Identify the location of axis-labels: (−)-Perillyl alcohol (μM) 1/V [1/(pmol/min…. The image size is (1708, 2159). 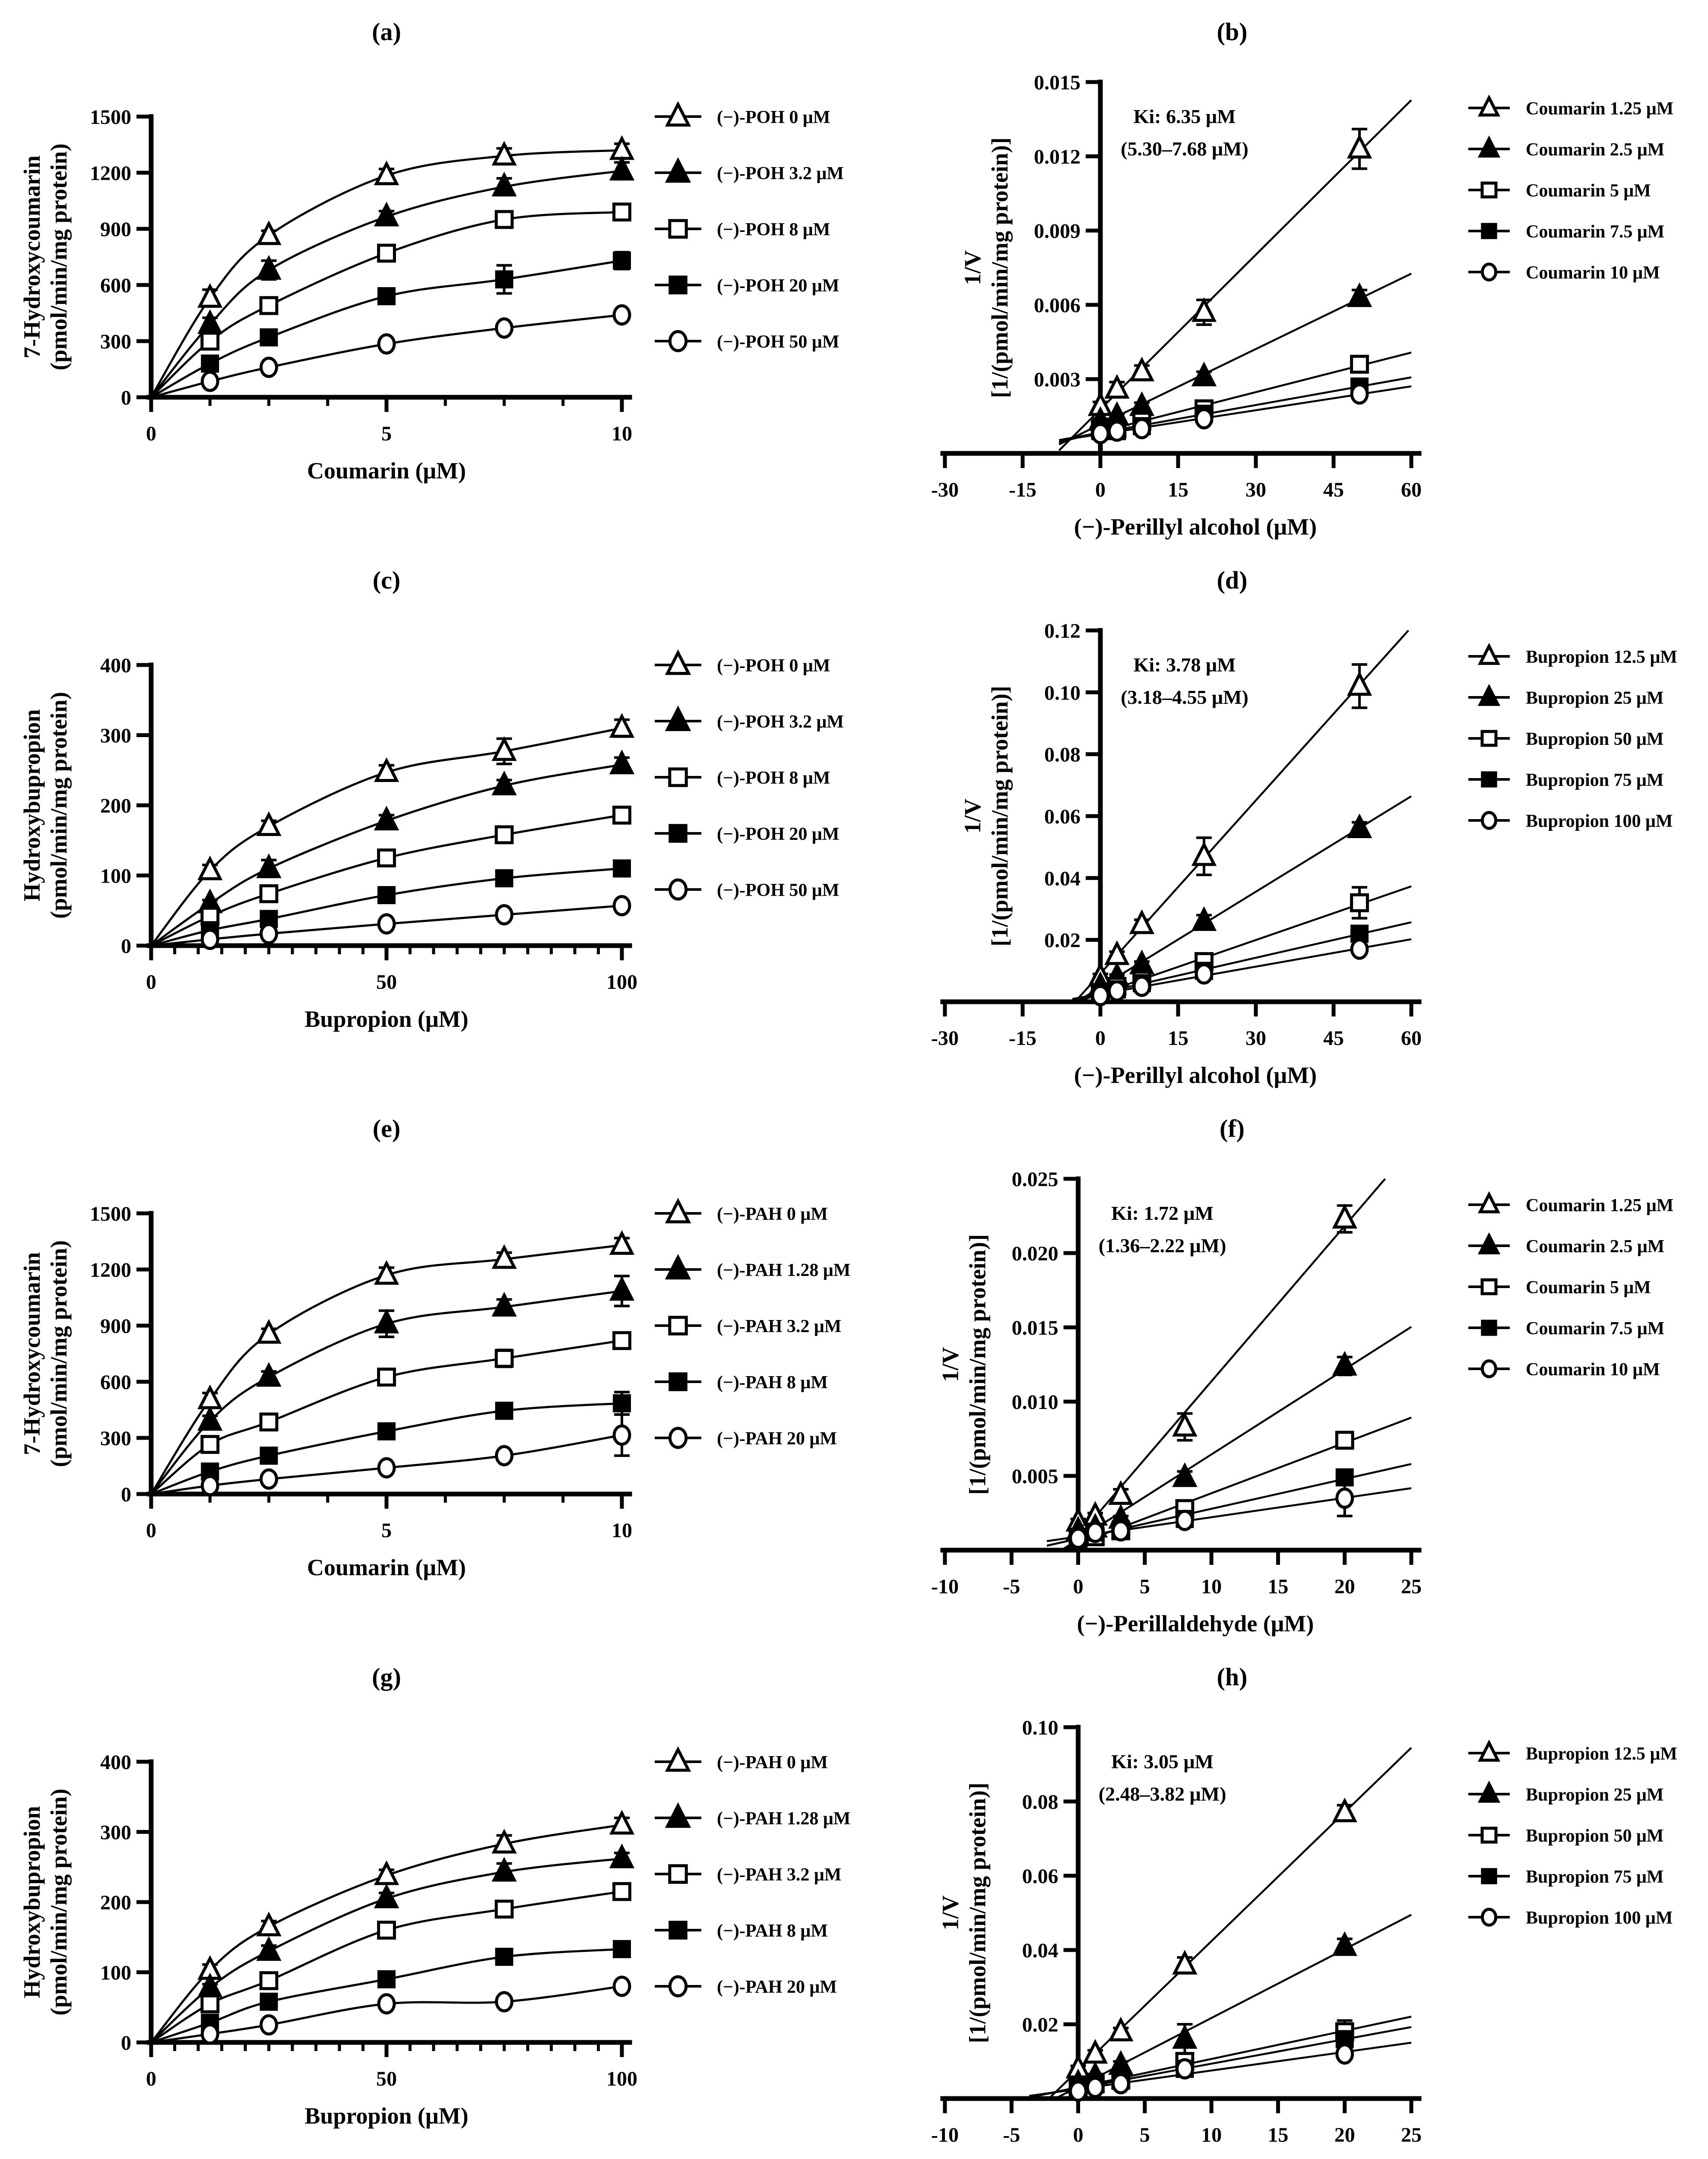
(1138, 338).